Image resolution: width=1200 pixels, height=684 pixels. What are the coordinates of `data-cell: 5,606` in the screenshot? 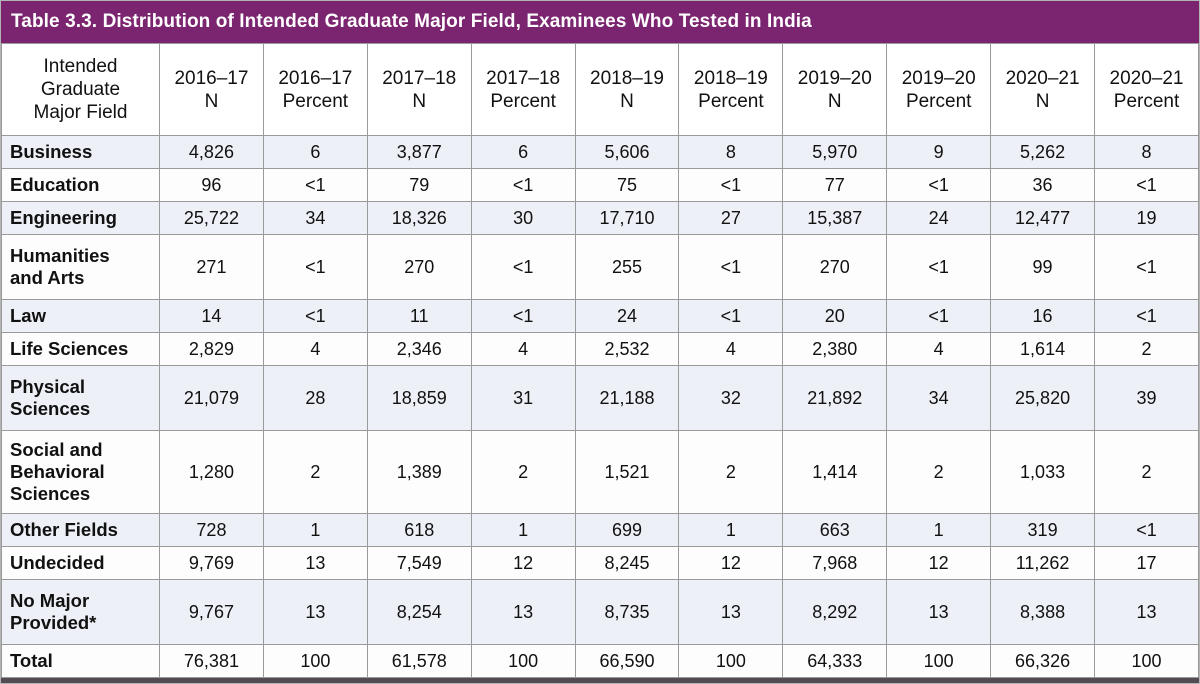 It's located at (627, 152).